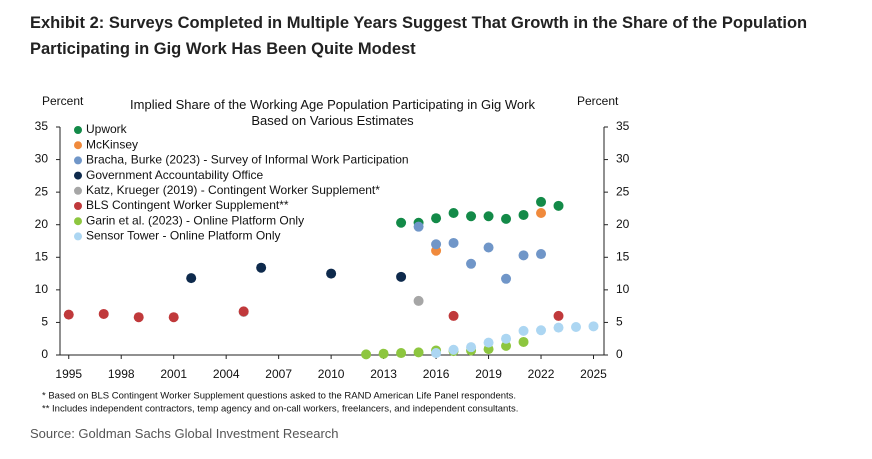 The image size is (872, 459). What do you see at coordinates (623, 191) in the screenshot?
I see `y2-tick-label: 25` at bounding box center [623, 191].